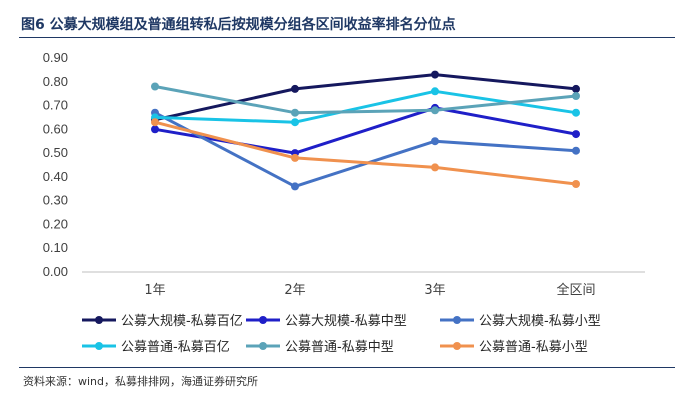 Image resolution: width=691 pixels, height=400 pixels. I want to click on legend-label: 公募普通-私募小型, so click(533, 347).